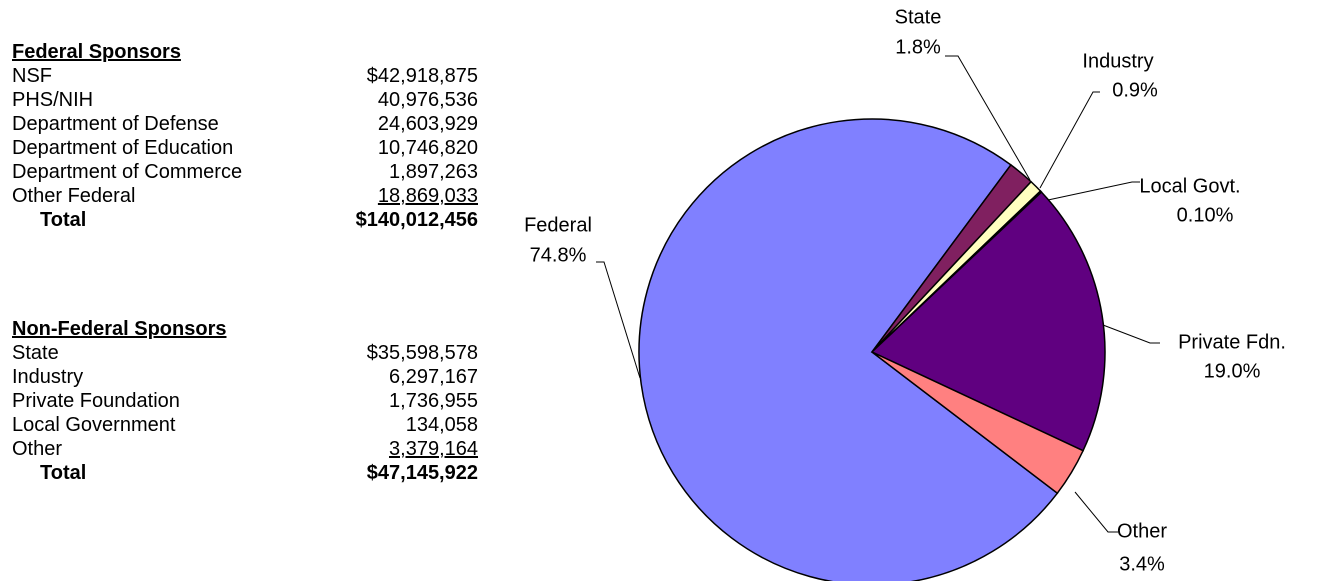 Image resolution: width=1321 pixels, height=581 pixels. I want to click on table-row: Other Federal 18,869,033, so click(245, 196).